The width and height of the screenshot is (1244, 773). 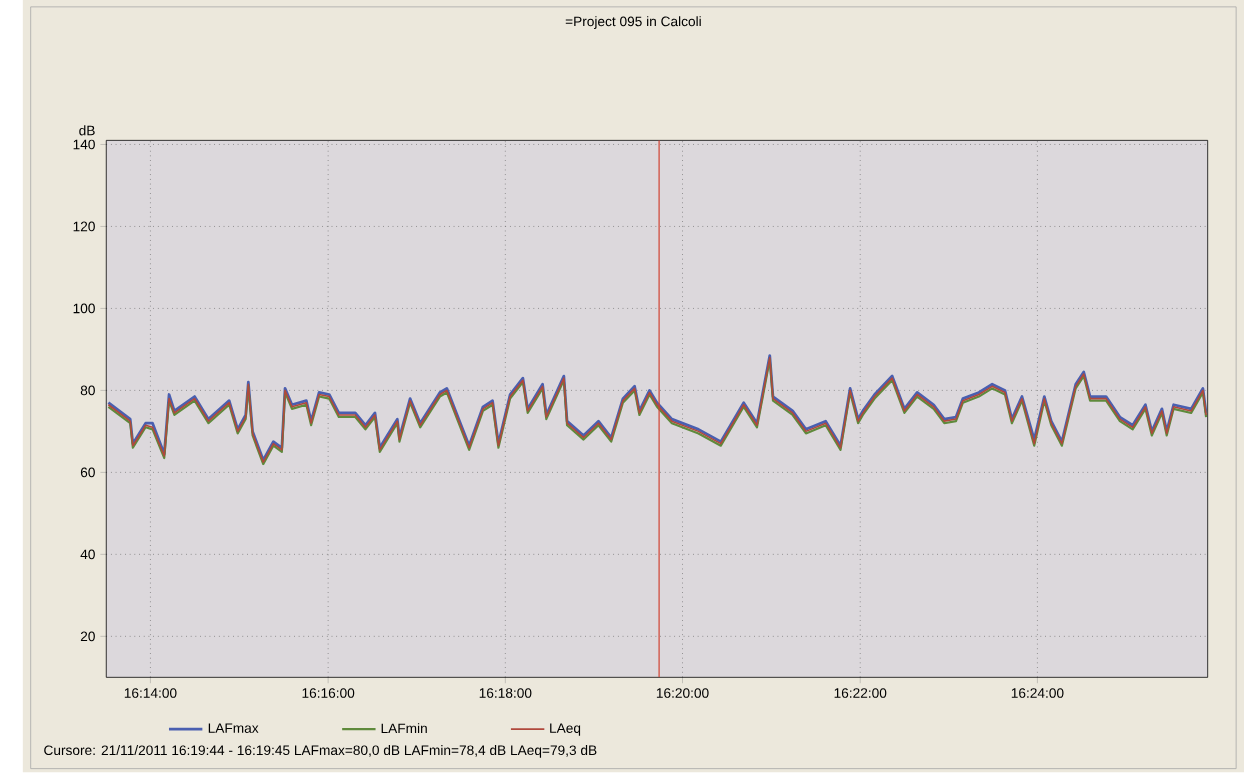 I want to click on legend-label: LAFmin, so click(x=404, y=728).